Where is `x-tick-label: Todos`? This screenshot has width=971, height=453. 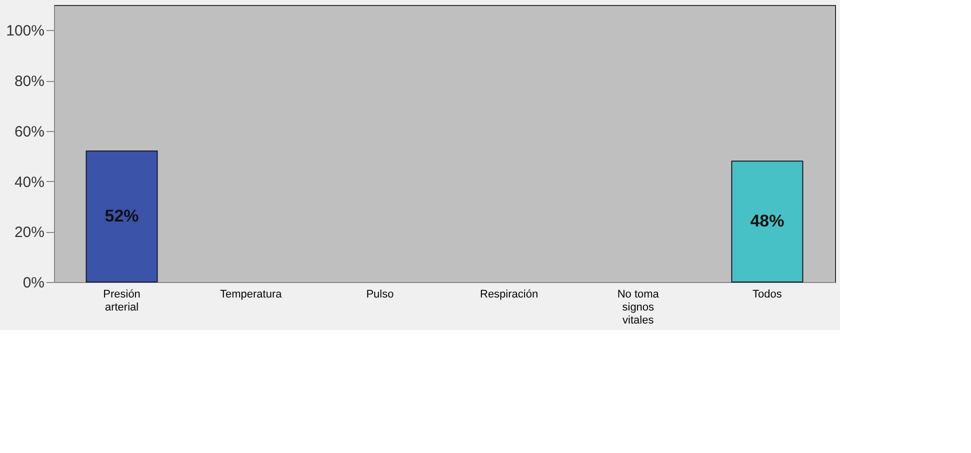
x-tick-label: Todos is located at coordinates (767, 294).